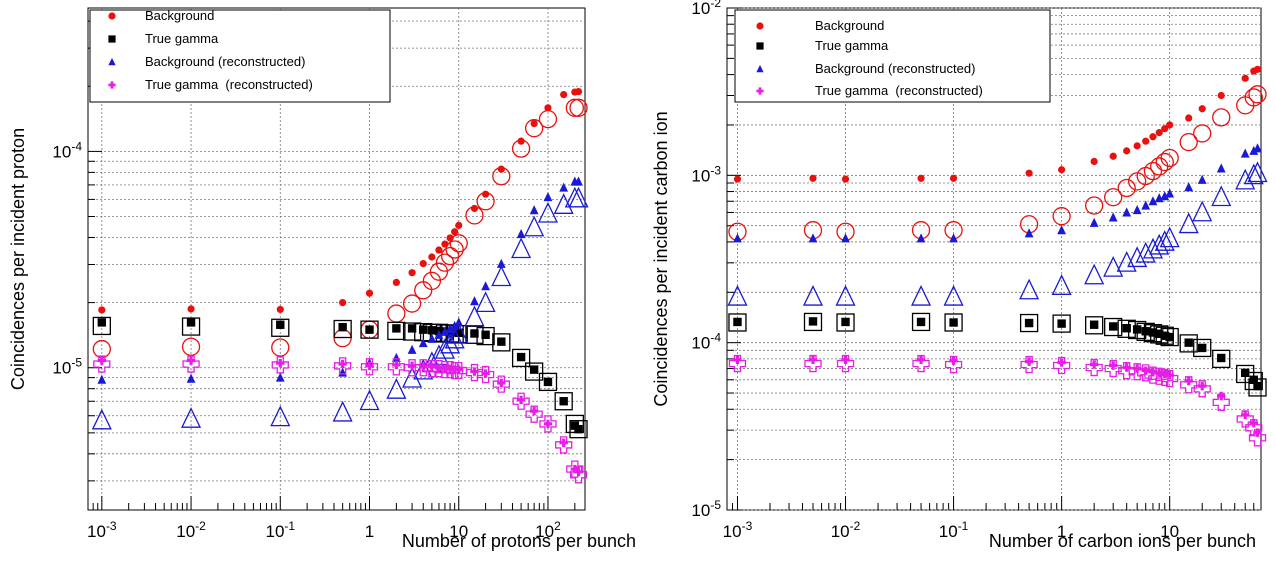  I want to click on x-tick-label: 10-2, so click(846, 530).